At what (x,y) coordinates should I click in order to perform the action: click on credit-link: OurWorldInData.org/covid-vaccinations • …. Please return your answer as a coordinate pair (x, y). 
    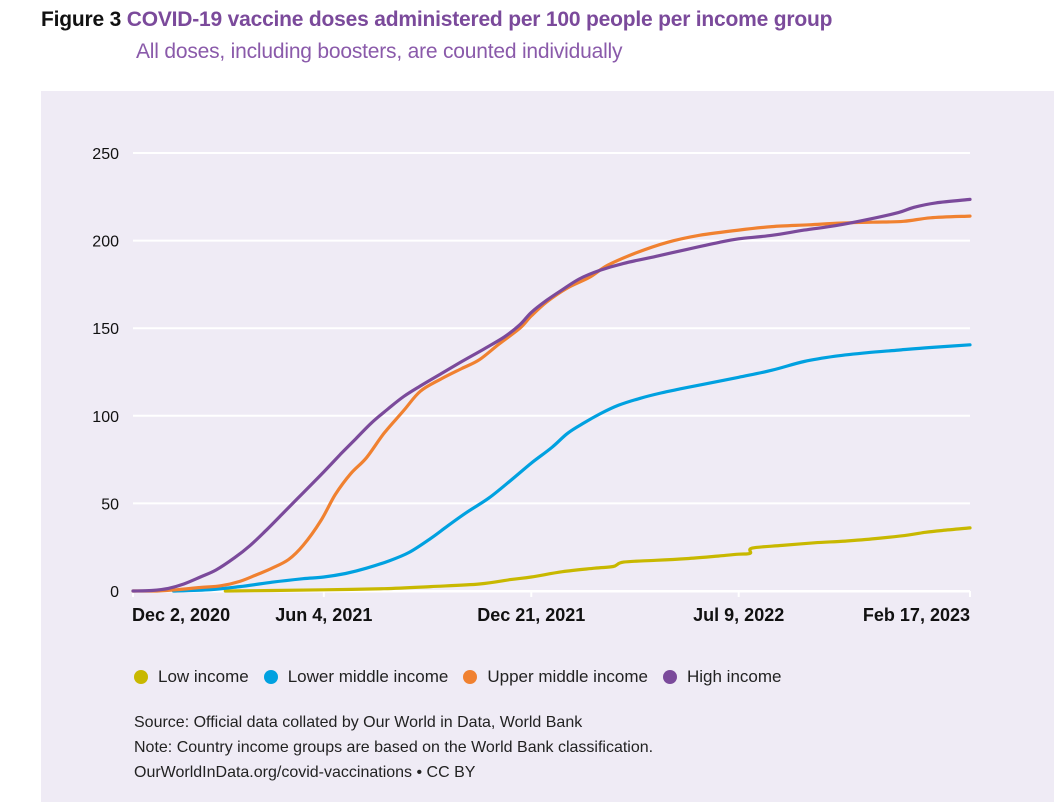
    Looking at the image, I should click on (305, 772).